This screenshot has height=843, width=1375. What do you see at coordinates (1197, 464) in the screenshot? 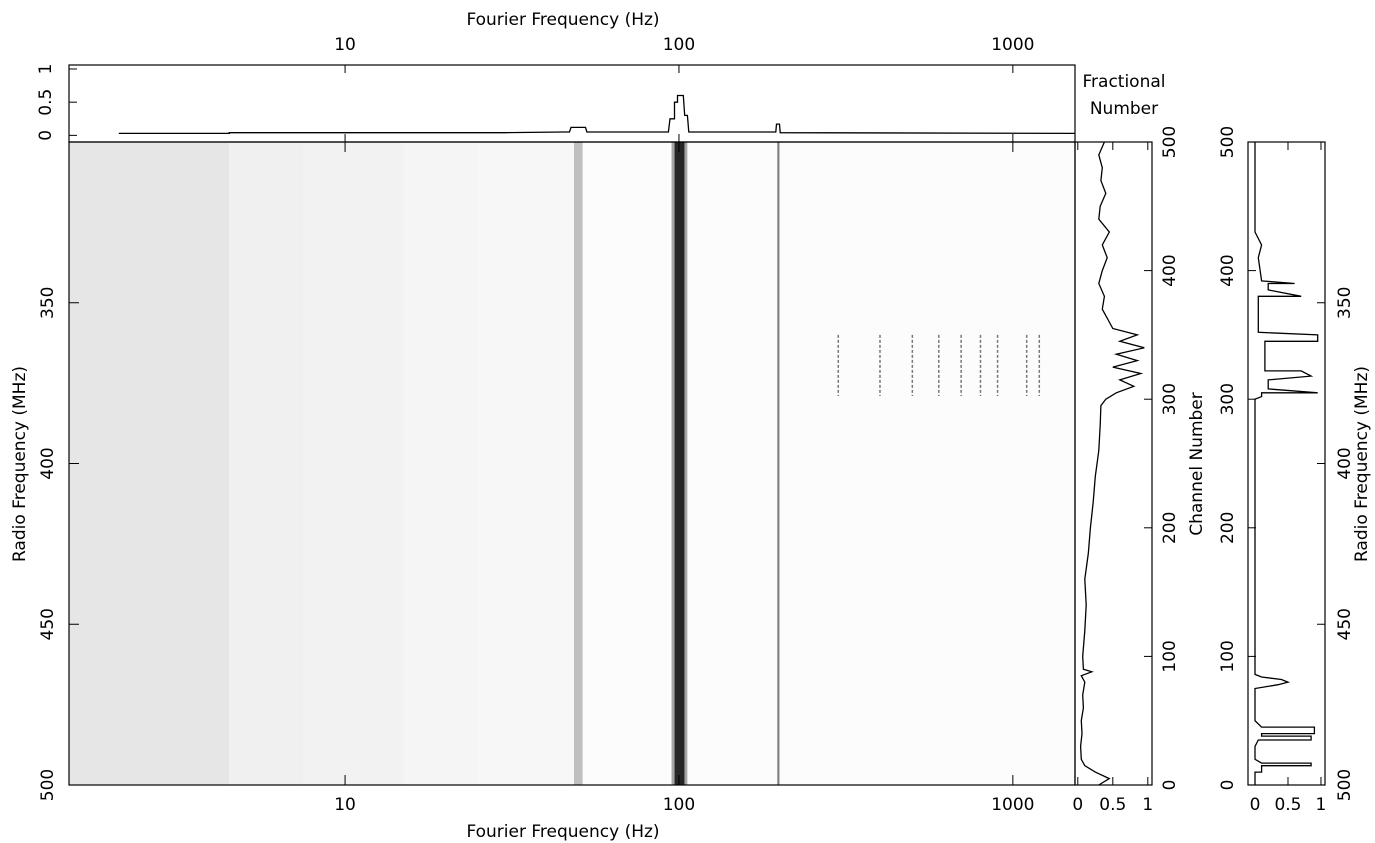
I see `channel-axis-title: Channel Number` at bounding box center [1197, 464].